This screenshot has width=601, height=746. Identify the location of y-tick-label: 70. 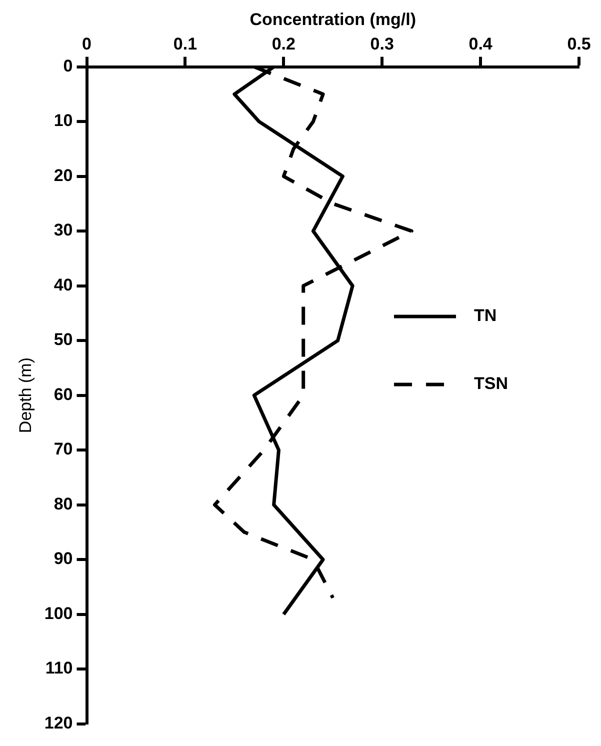
(63, 449).